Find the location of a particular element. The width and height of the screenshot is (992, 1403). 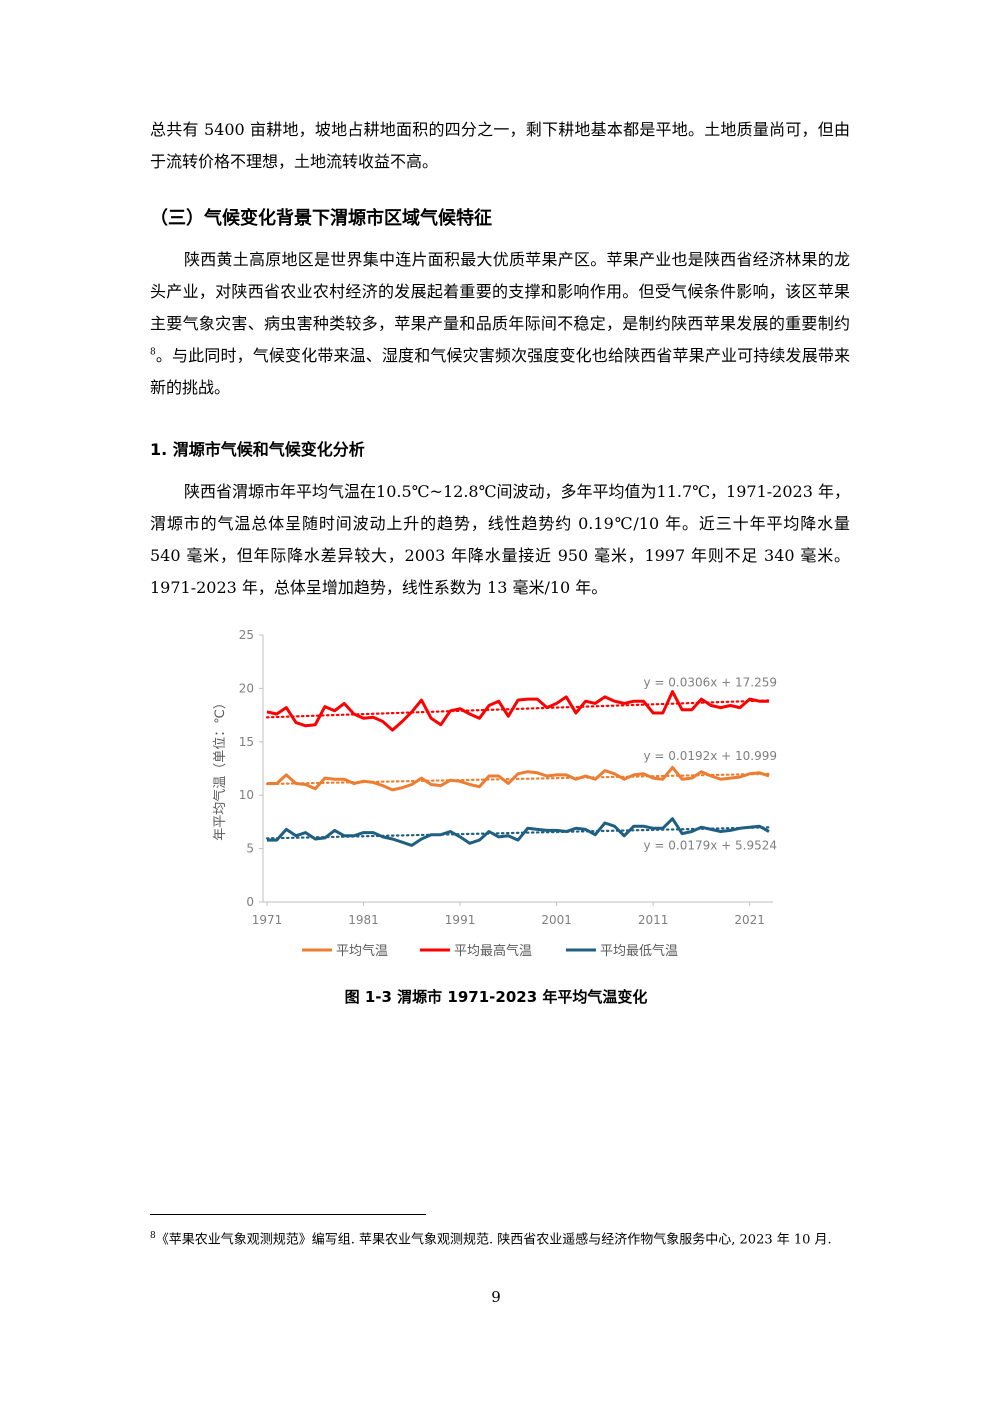

chart-trendlines is located at coordinates (518, 769).